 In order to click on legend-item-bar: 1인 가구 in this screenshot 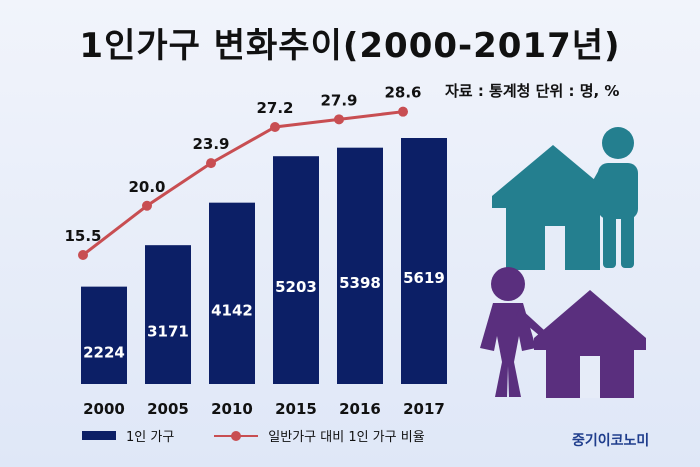, I will do `click(128, 435)`.